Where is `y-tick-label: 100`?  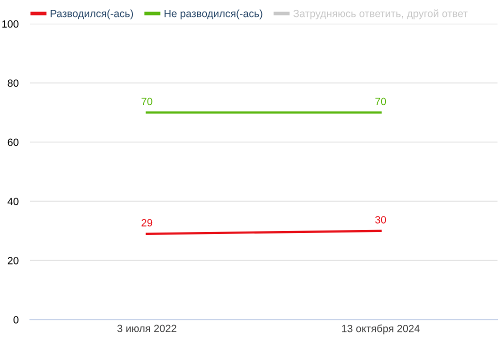 y-tick-label: 100 is located at coordinates (10, 24).